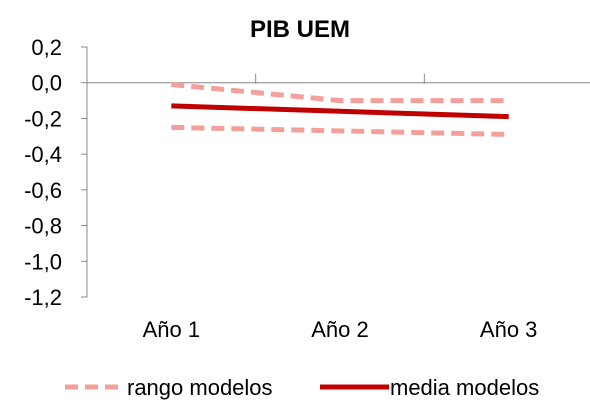 The image size is (590, 404). I want to click on y-tick-labels: 0,2 0,0 -0,2 -0,4 -0,6 -0,8 -1,0 -1,2, so click(43, 172).